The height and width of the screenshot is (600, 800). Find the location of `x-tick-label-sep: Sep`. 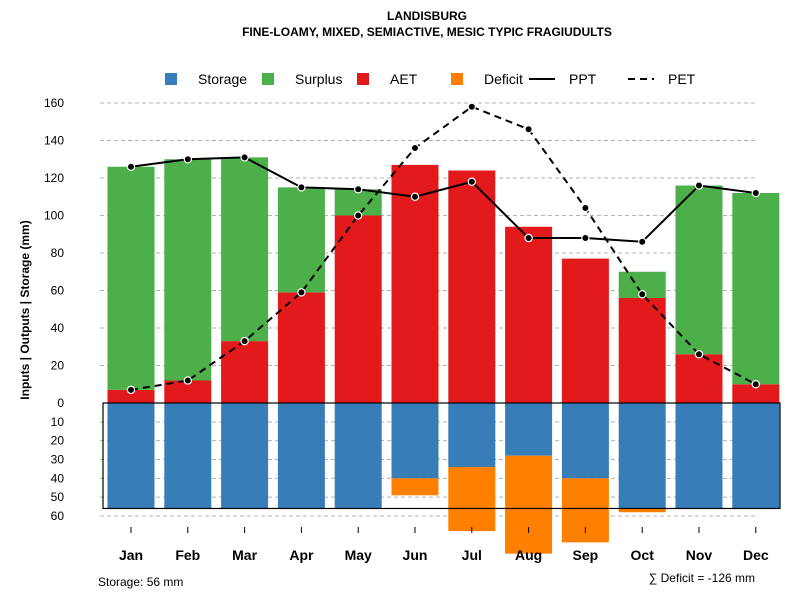

x-tick-label-sep: Sep is located at coordinates (586, 555).